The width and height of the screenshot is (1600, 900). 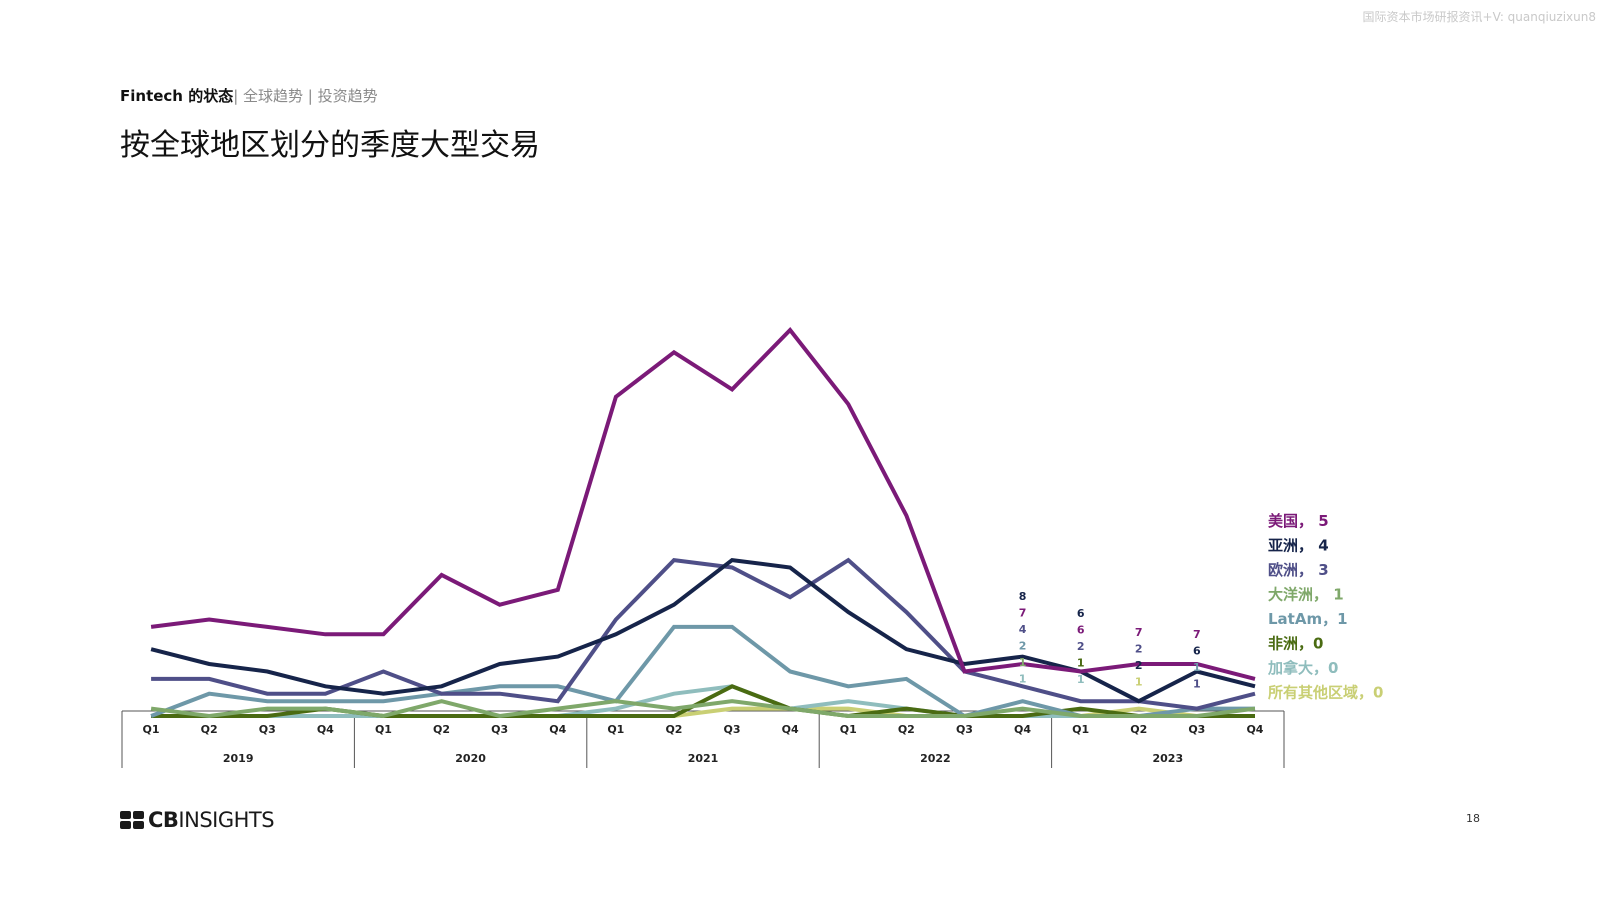 I want to click on breadcrumb: Fintech 的状态| 全球趋势 | 投资趋势, so click(x=249, y=95).